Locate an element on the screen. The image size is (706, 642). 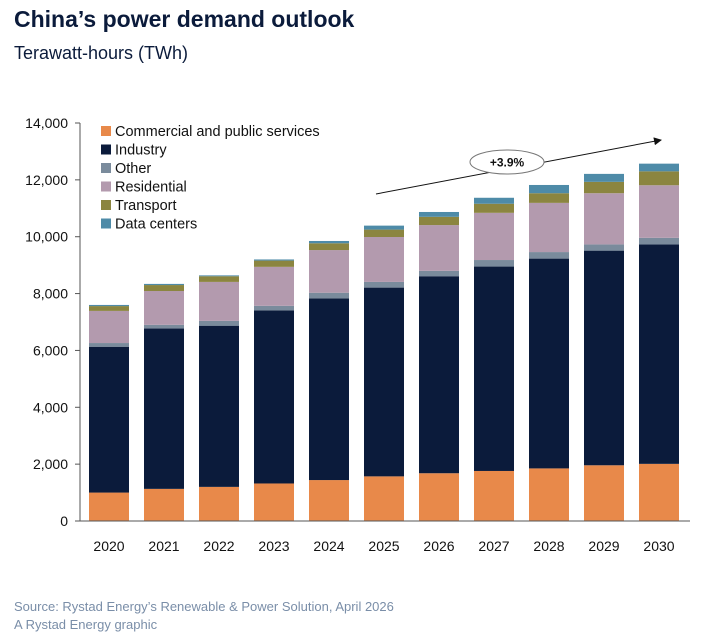
bar-segment-commercial-and-public-services-2030 is located at coordinates (659, 492).